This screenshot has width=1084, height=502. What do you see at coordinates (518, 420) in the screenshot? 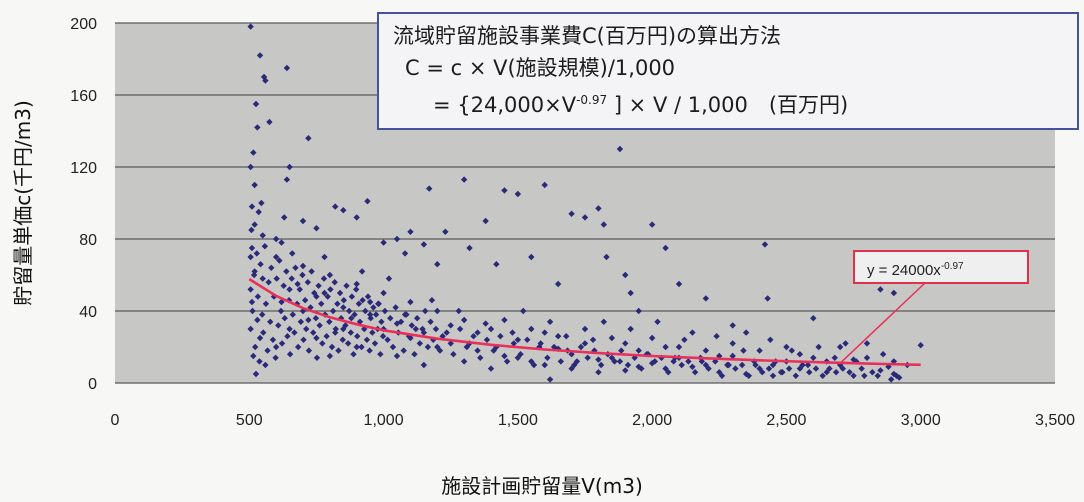
I see `x-tick-label: 1,500` at bounding box center [518, 420].